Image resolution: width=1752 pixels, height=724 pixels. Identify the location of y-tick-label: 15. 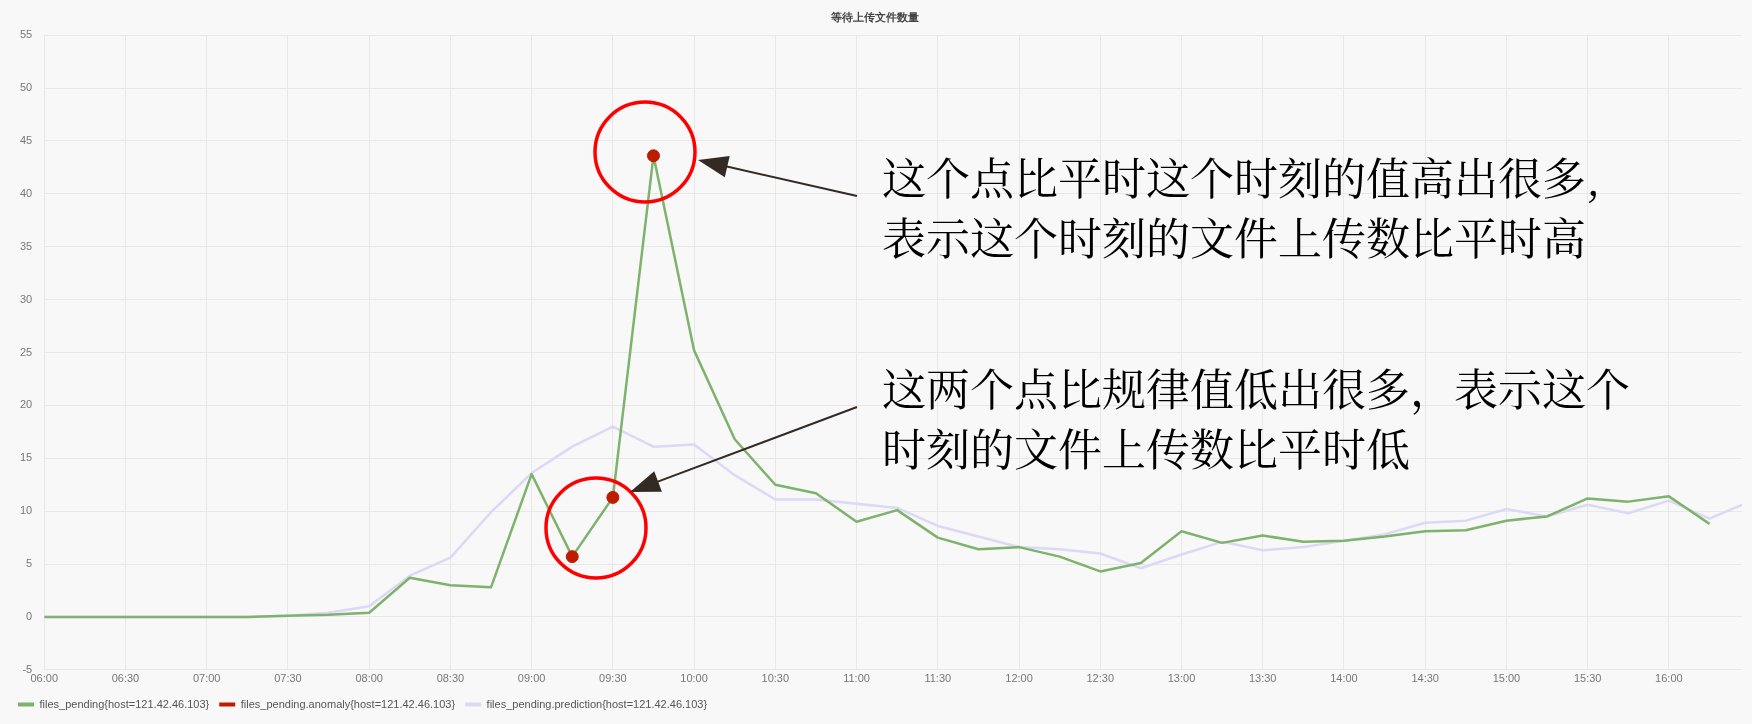
(26, 457).